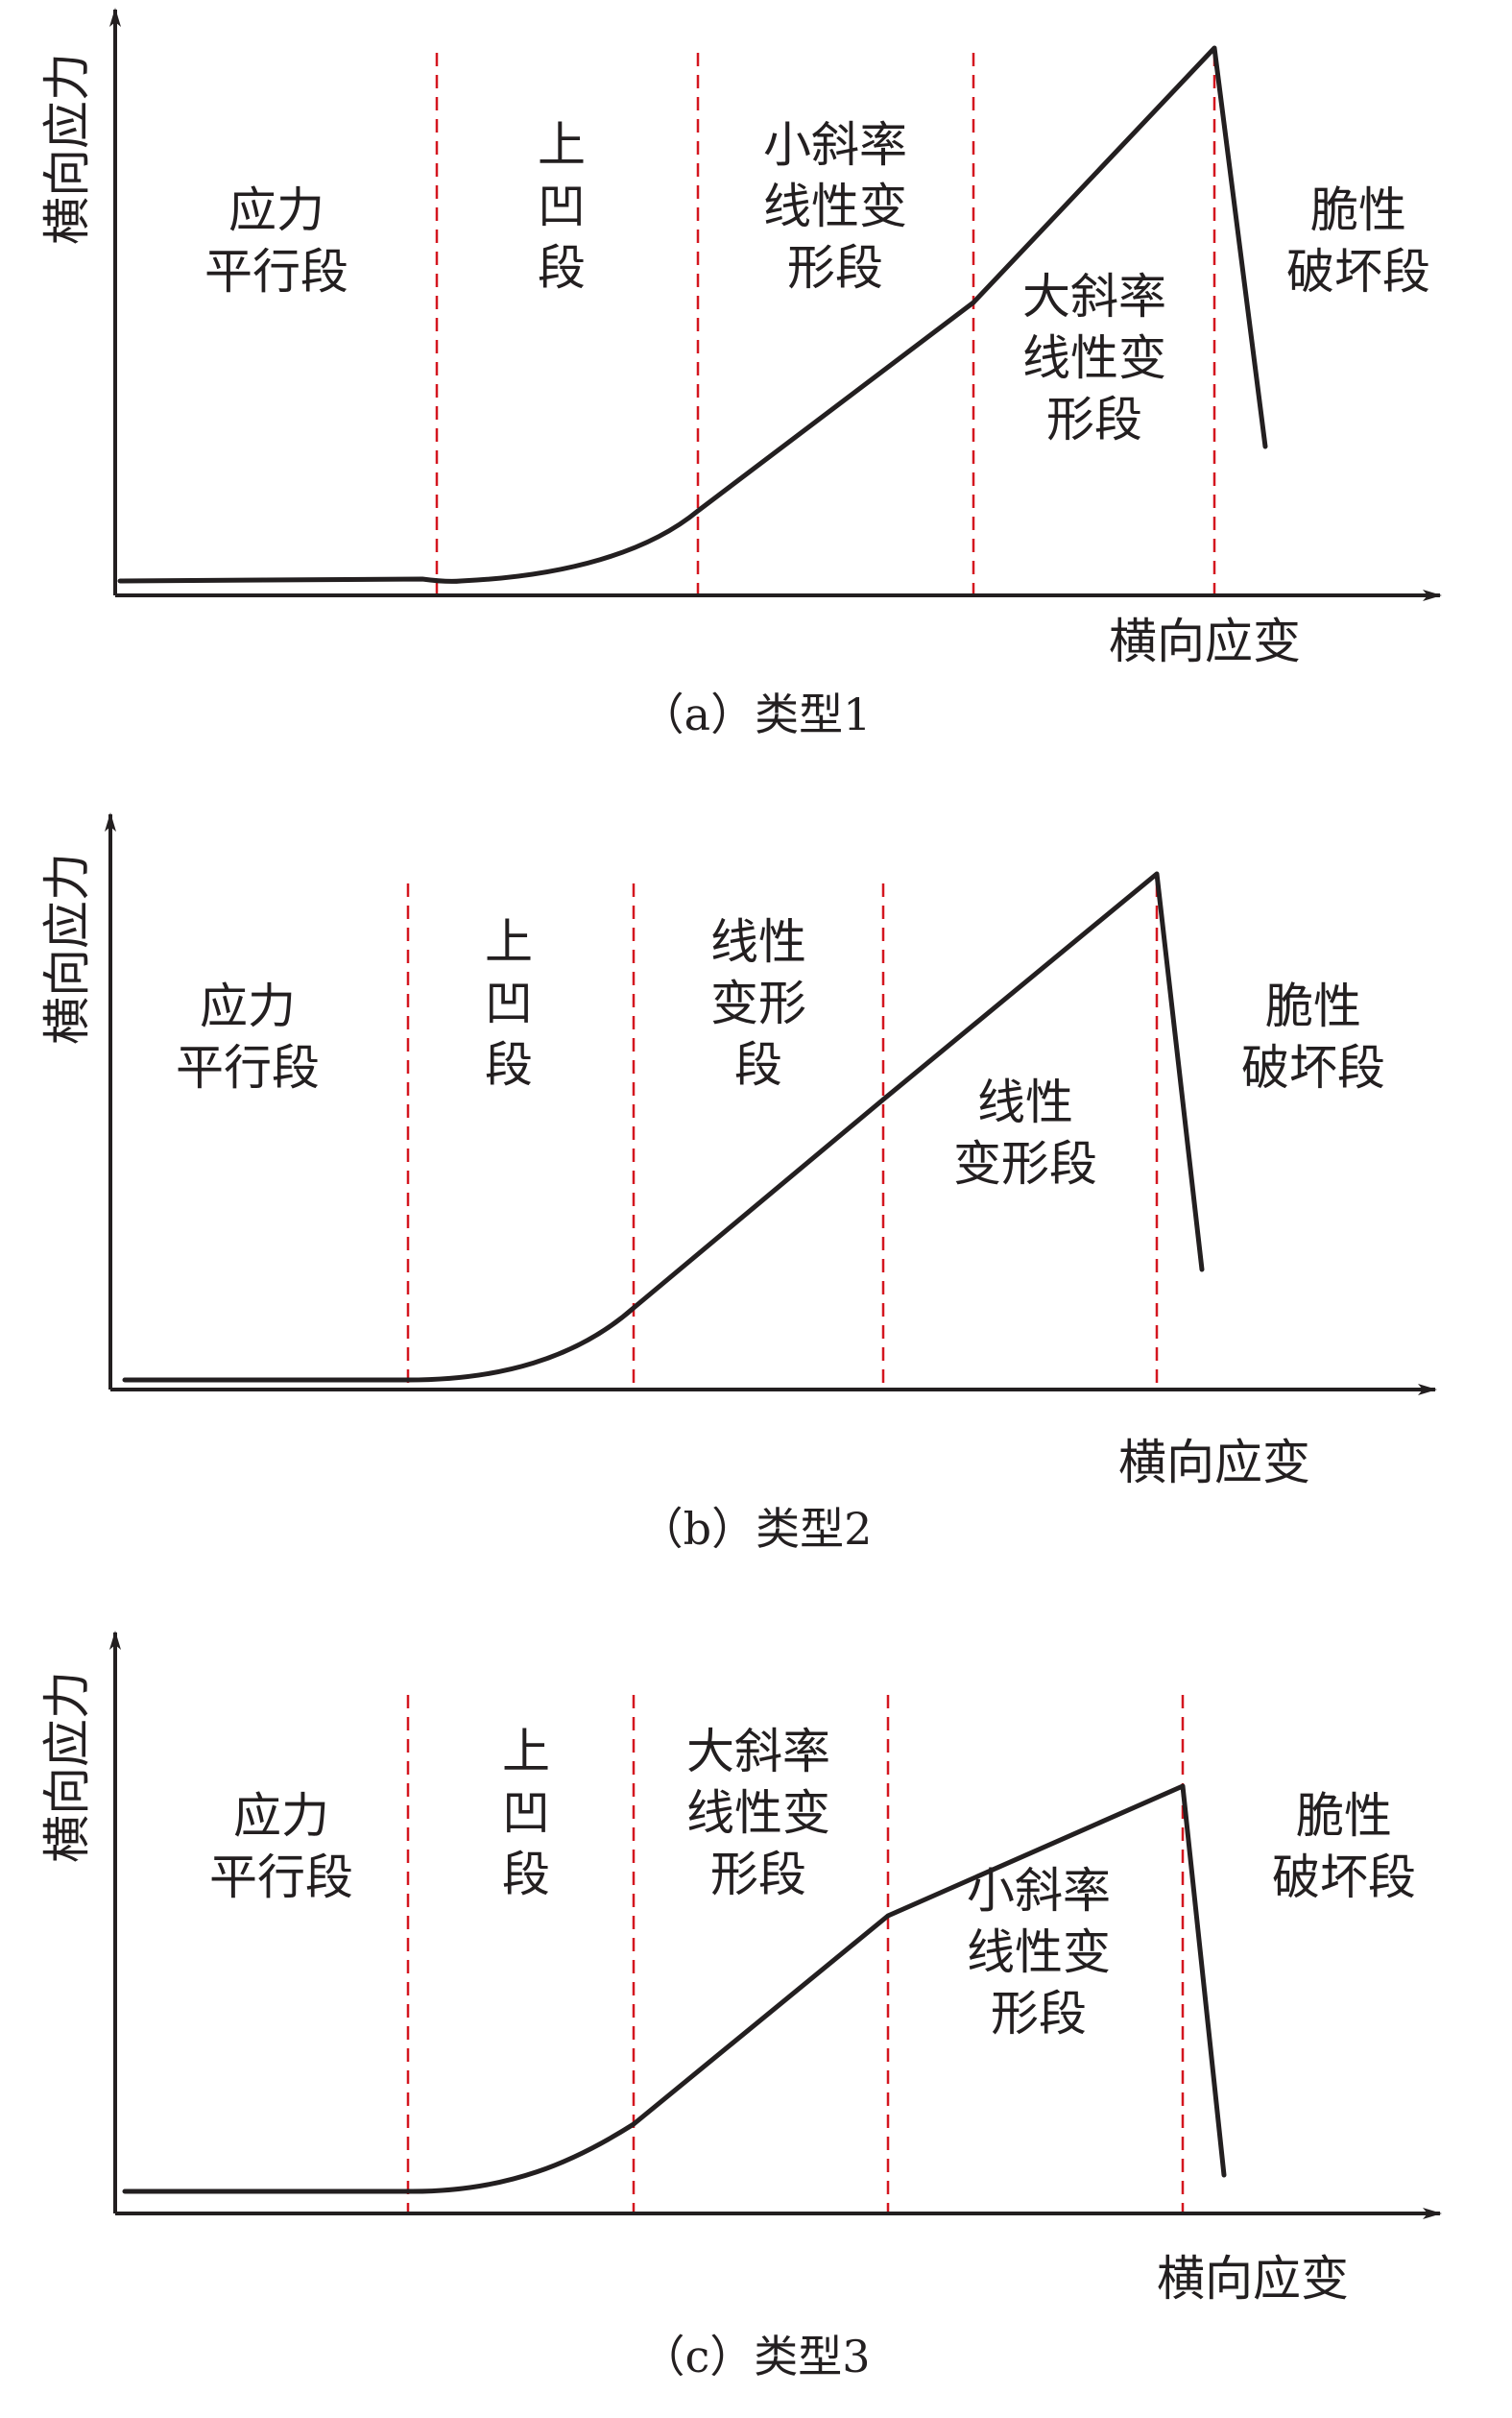  What do you see at coordinates (674, 1988) in the screenshot?
I see `stress-strain-curve` at bounding box center [674, 1988].